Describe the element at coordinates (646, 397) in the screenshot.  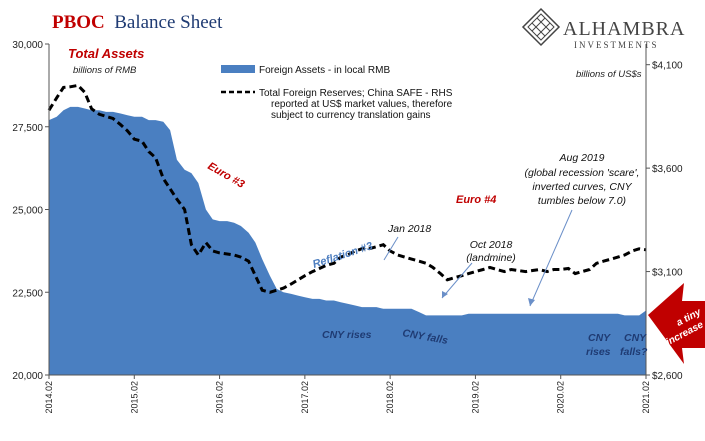
I see `x-tick-label: 2021.02` at that location.